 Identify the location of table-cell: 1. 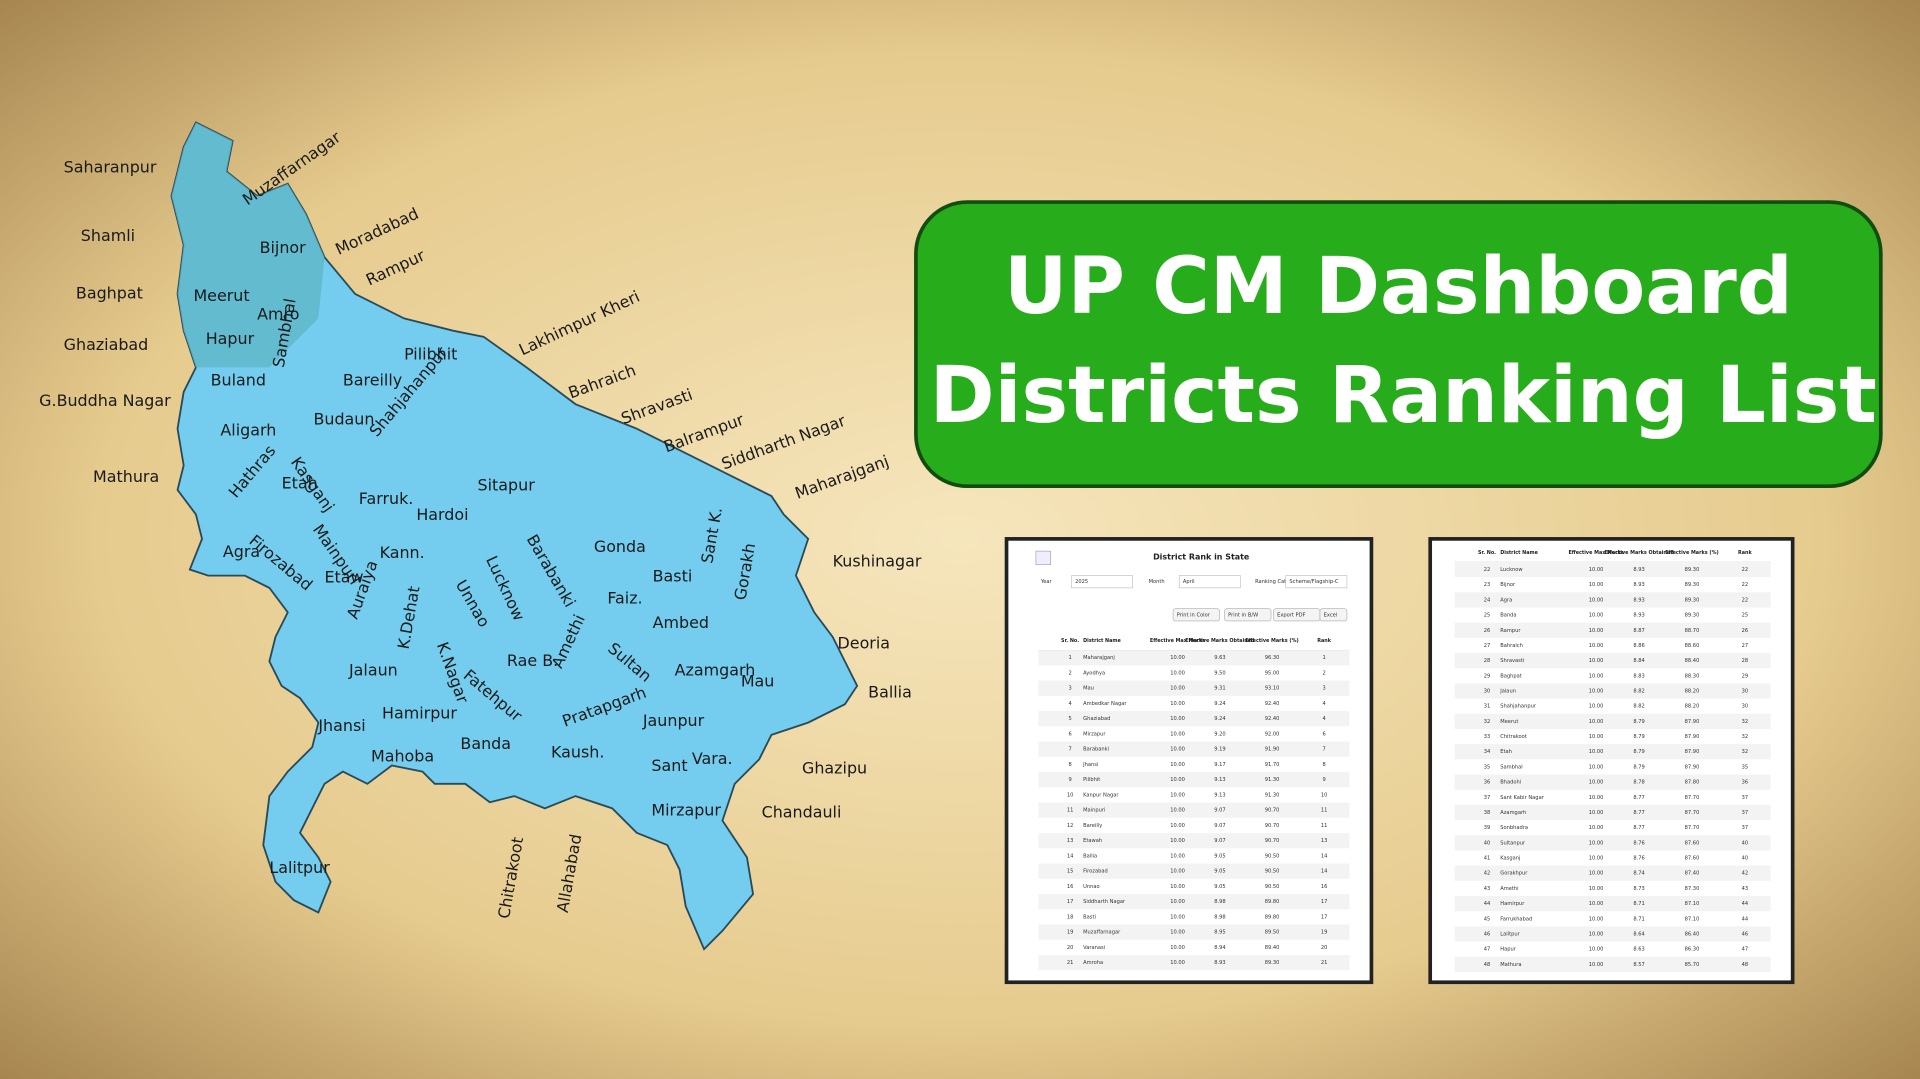
(1069, 658).